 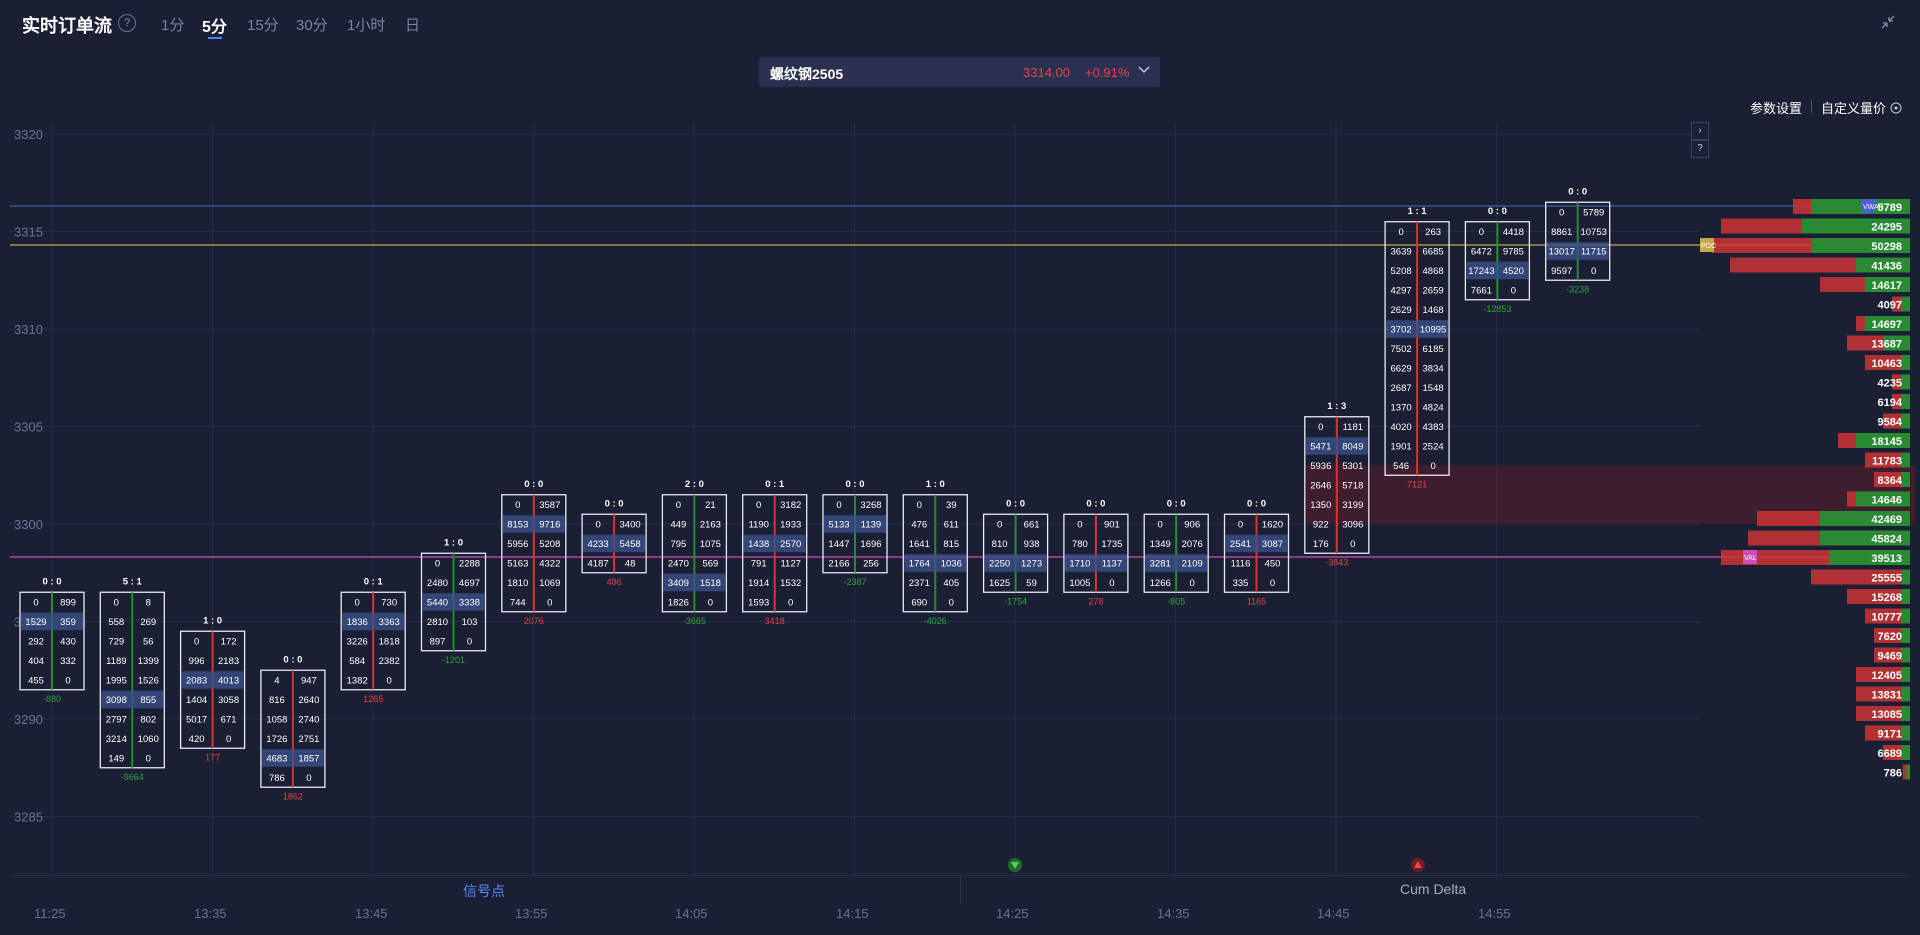 What do you see at coordinates (389, 602) in the screenshot?
I see `ask-volume: 730` at bounding box center [389, 602].